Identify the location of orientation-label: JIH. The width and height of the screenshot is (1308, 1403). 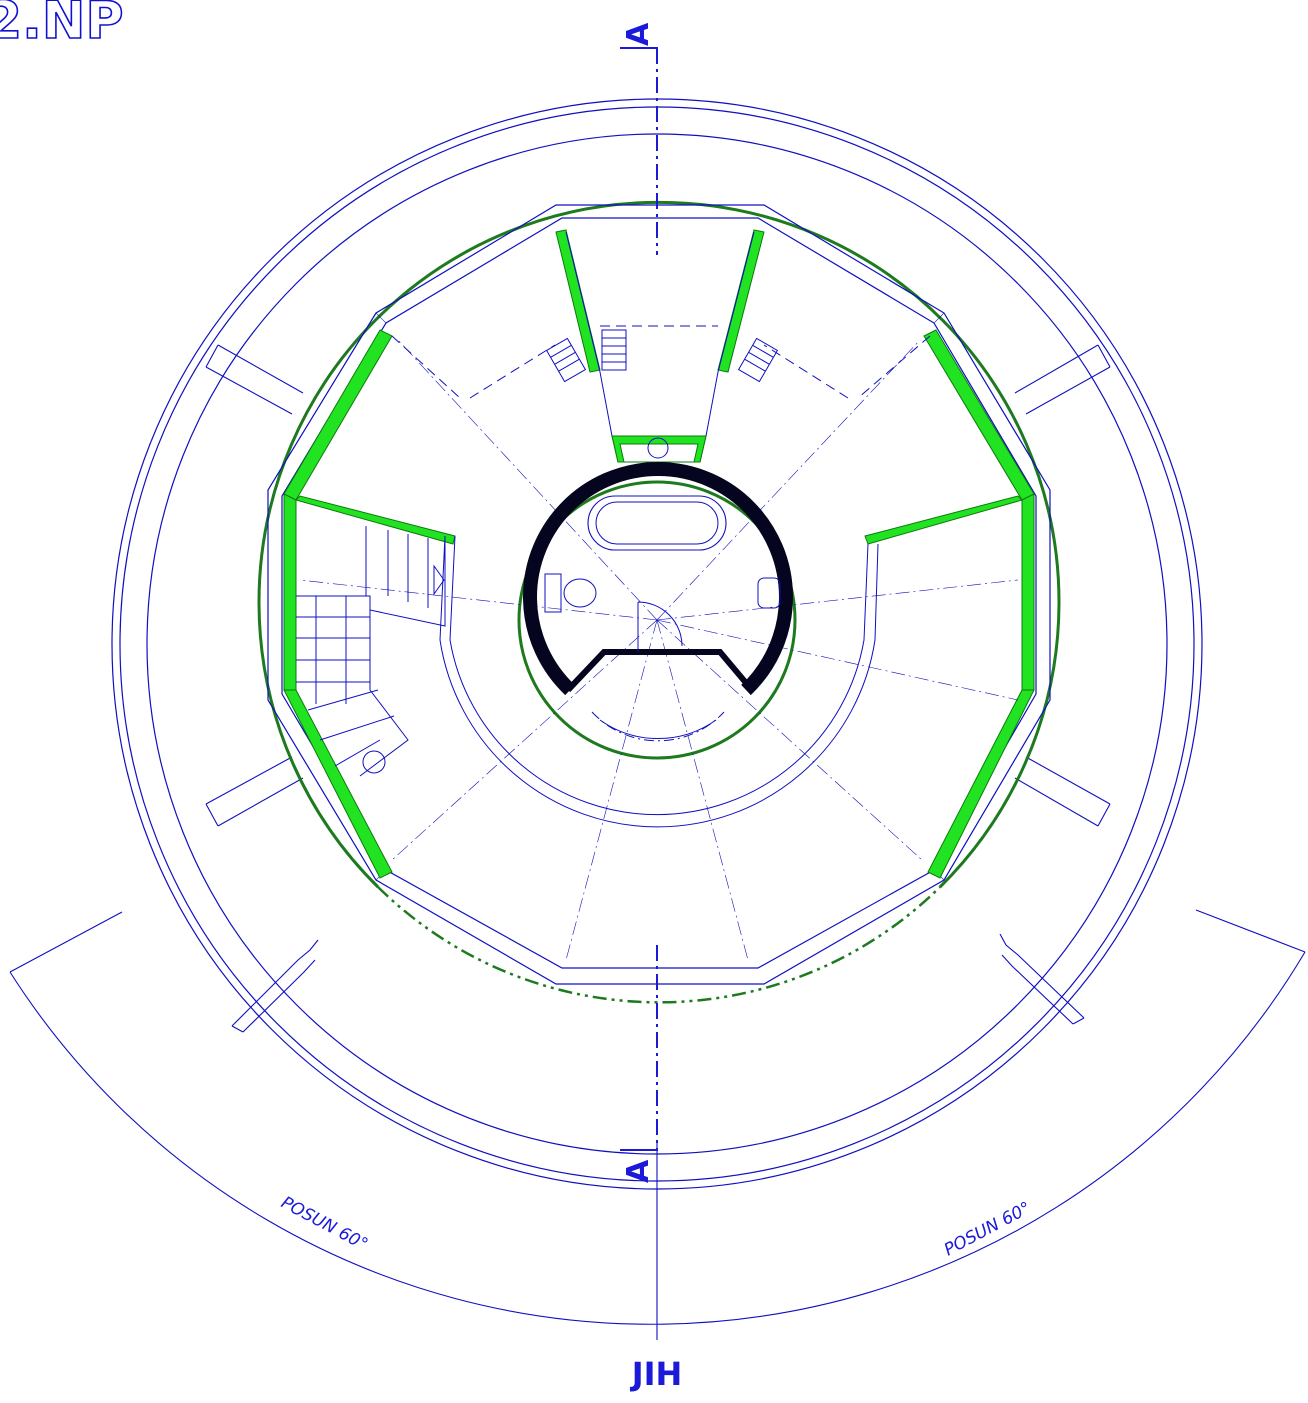
(656, 1374).